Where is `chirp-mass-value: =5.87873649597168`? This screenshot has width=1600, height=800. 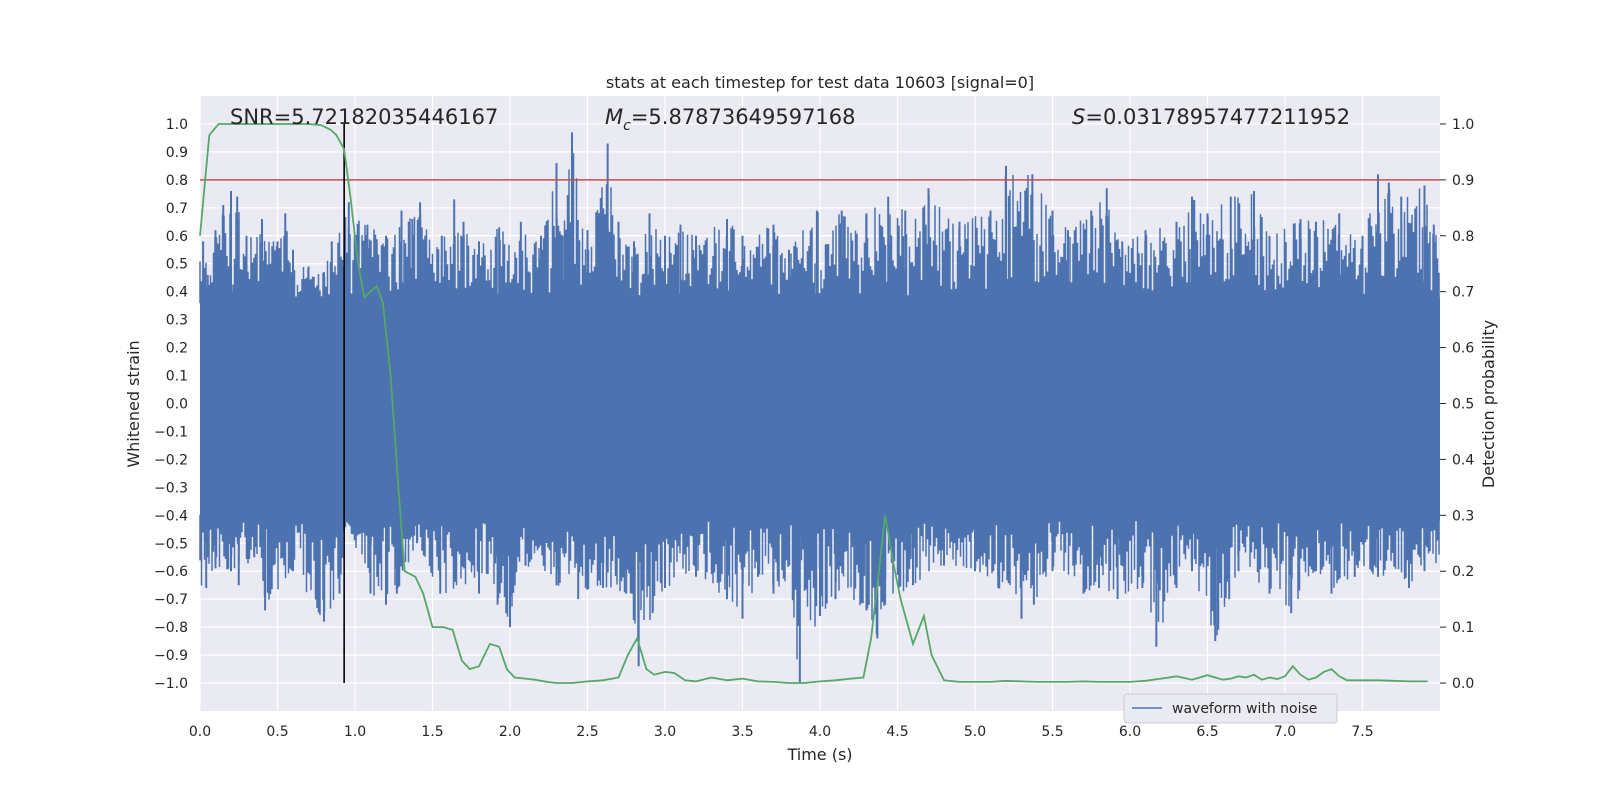
chirp-mass-value: =5.87873649597168 is located at coordinates (743, 117).